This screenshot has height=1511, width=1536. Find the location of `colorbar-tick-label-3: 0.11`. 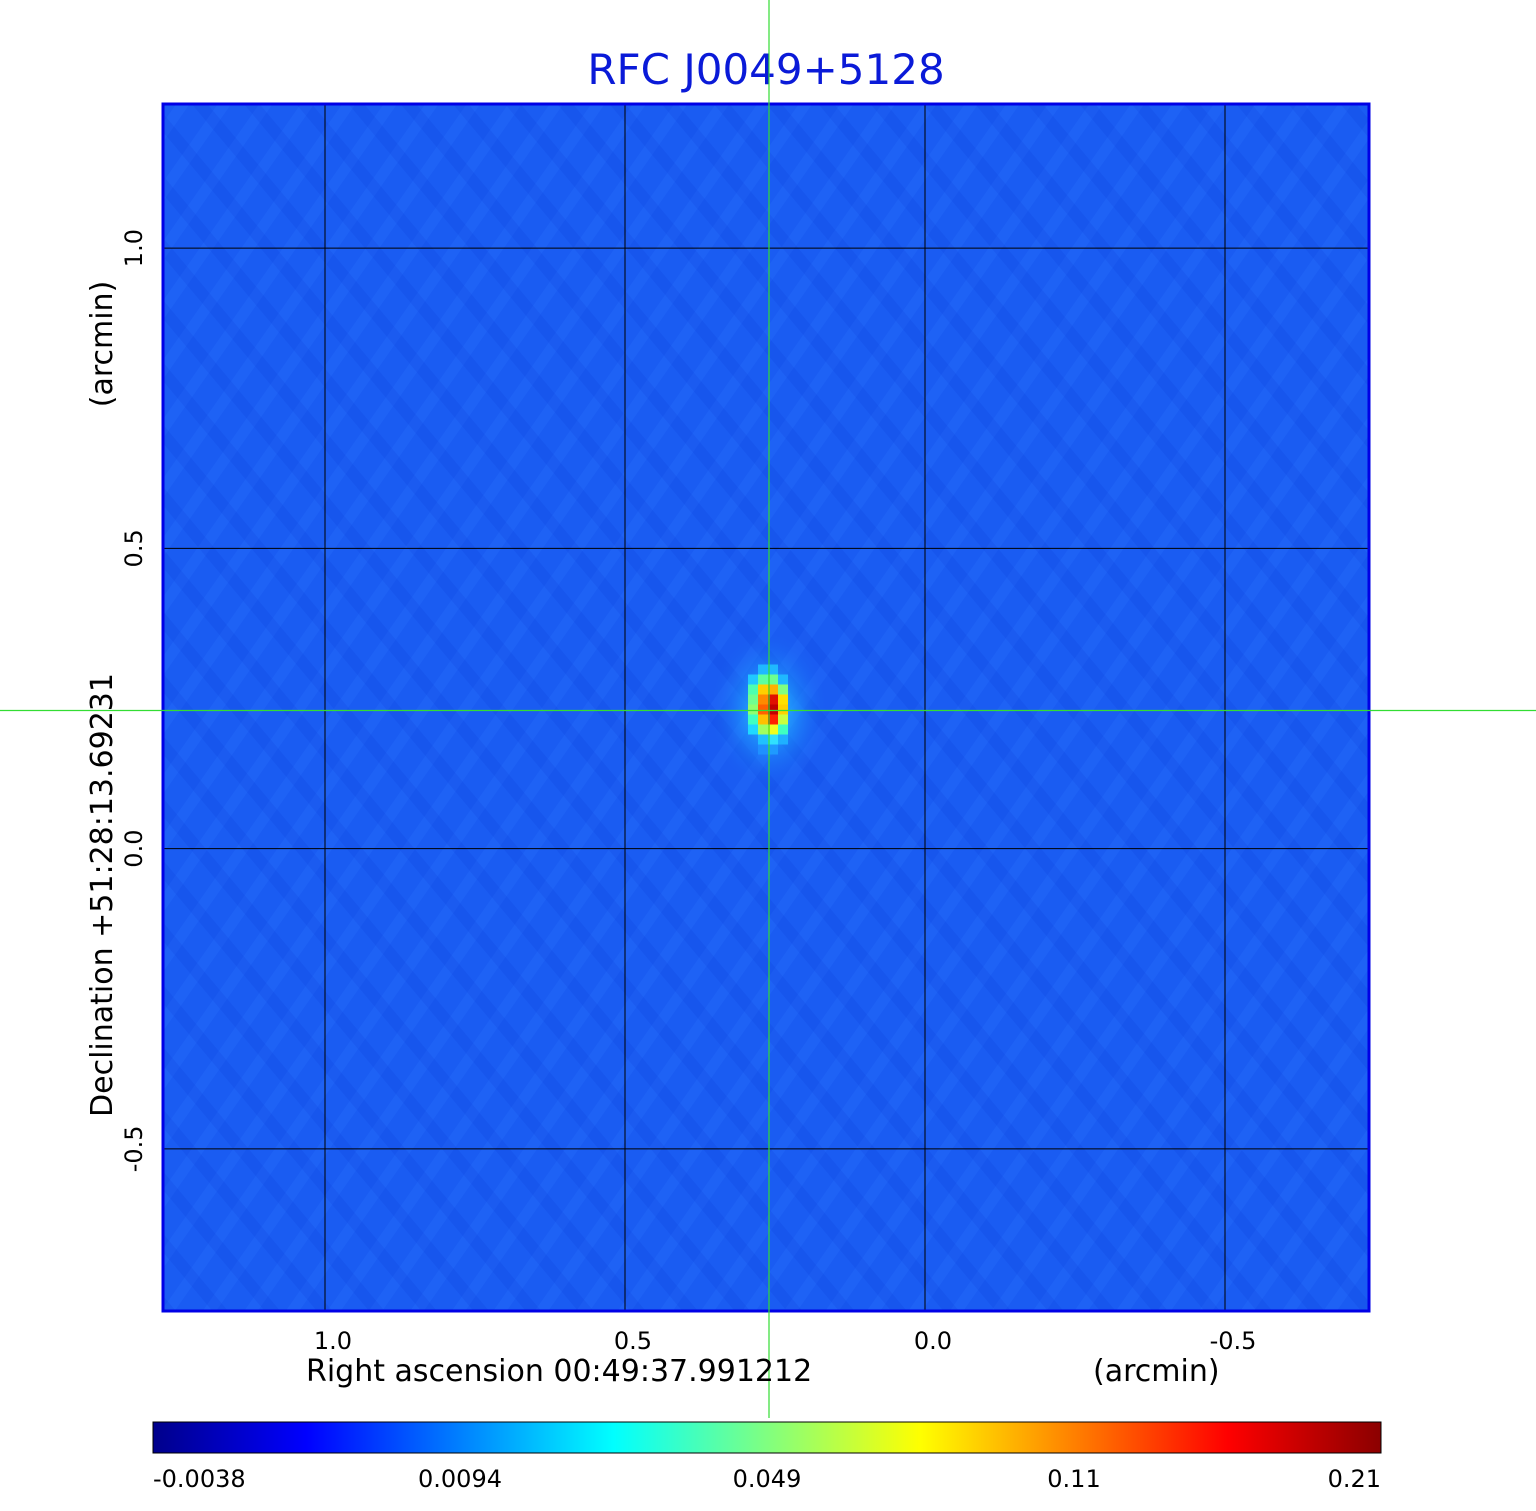

colorbar-tick-label-3: 0.11 is located at coordinates (1073, 1479).